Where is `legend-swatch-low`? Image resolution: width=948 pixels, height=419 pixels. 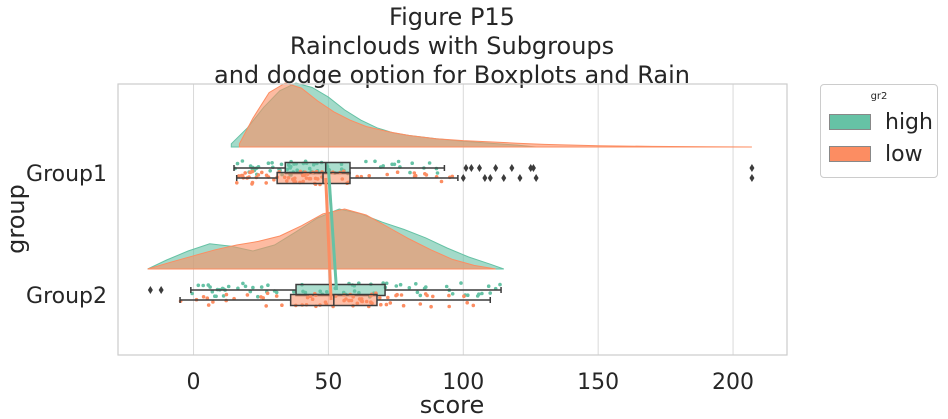 legend-swatch-low is located at coordinates (850, 154).